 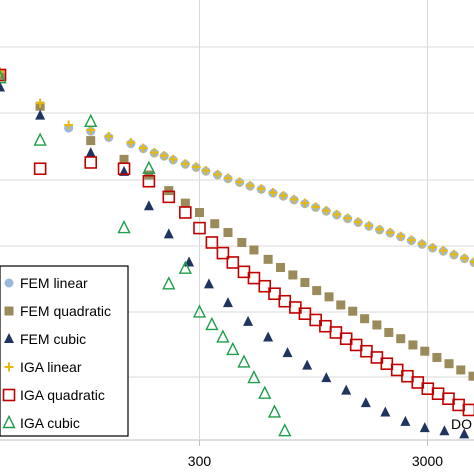 What do you see at coordinates (200, 461) in the screenshot?
I see `x-tick-label: 300` at bounding box center [200, 461].